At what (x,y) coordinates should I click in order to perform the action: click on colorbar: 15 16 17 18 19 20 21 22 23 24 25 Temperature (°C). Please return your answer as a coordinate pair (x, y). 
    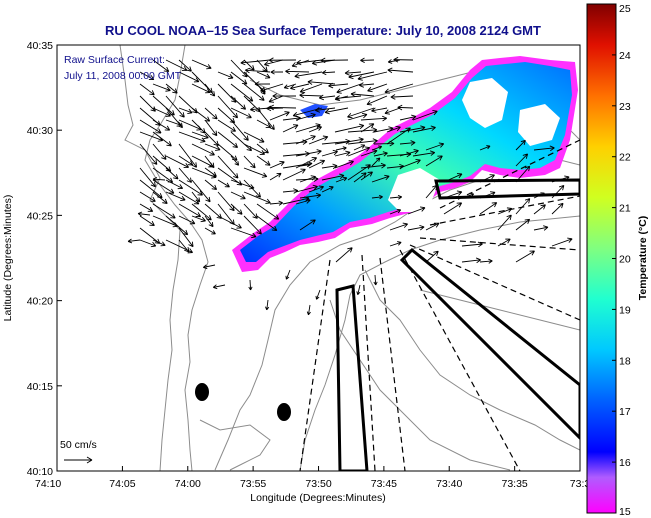
    Looking at the image, I should click on (617, 260).